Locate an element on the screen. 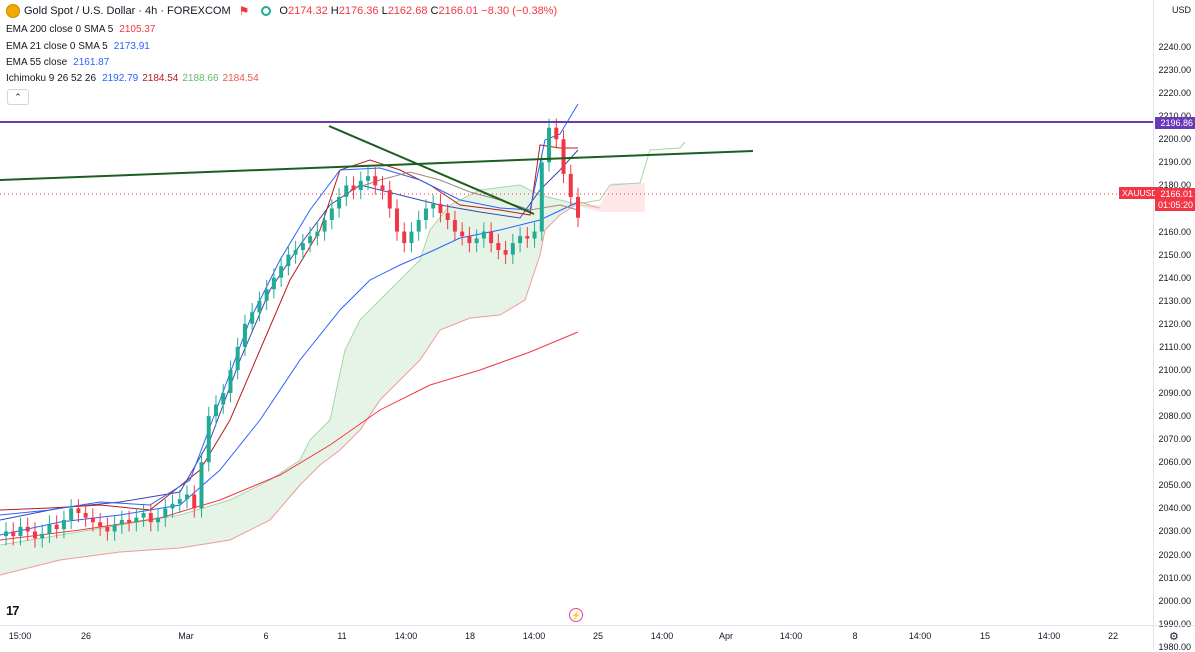  market-status-icon is located at coordinates (266, 11).